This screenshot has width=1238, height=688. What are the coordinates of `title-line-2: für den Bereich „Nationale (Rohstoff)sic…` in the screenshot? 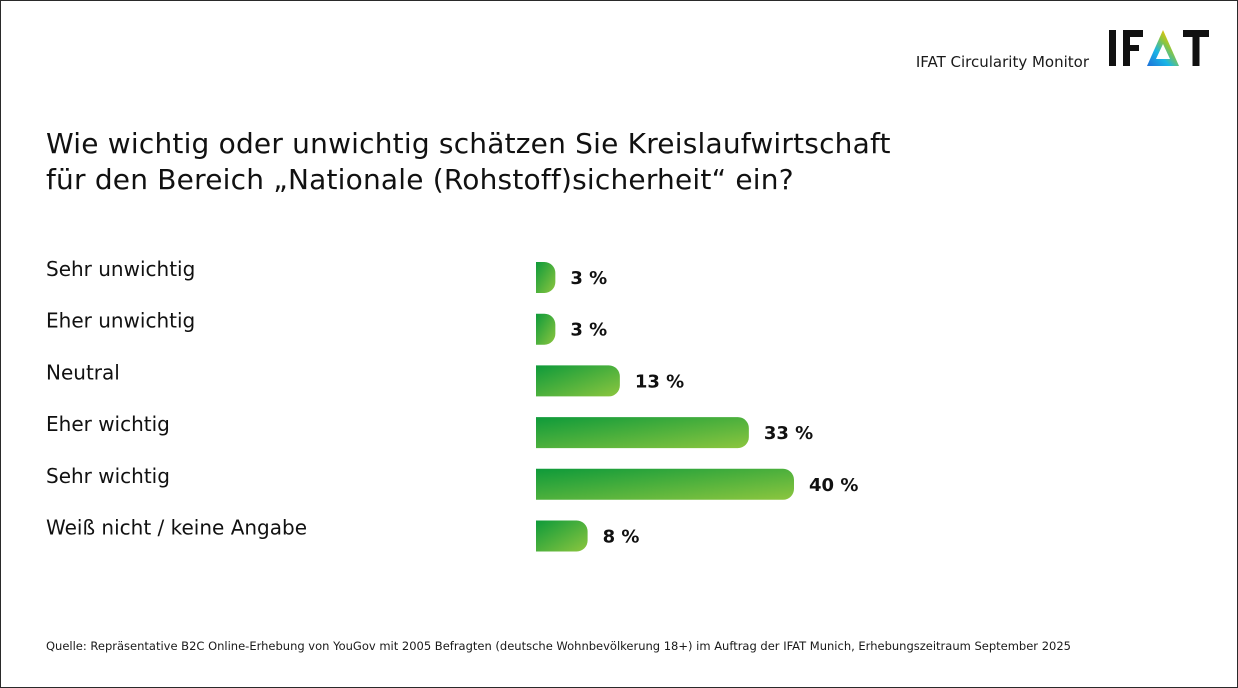 It's located at (420, 179).